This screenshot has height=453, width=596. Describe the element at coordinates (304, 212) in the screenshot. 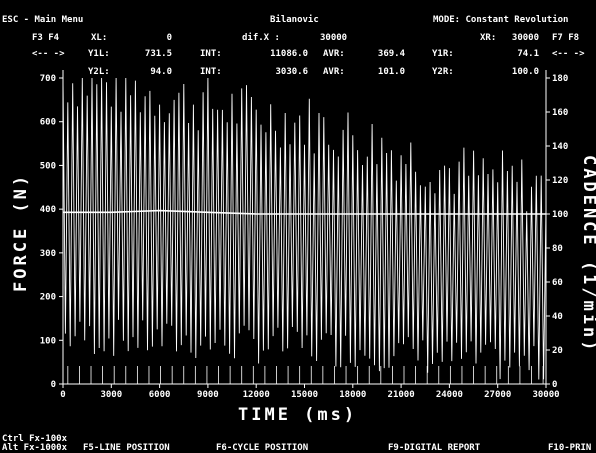

I see `cadence-trace` at that location.